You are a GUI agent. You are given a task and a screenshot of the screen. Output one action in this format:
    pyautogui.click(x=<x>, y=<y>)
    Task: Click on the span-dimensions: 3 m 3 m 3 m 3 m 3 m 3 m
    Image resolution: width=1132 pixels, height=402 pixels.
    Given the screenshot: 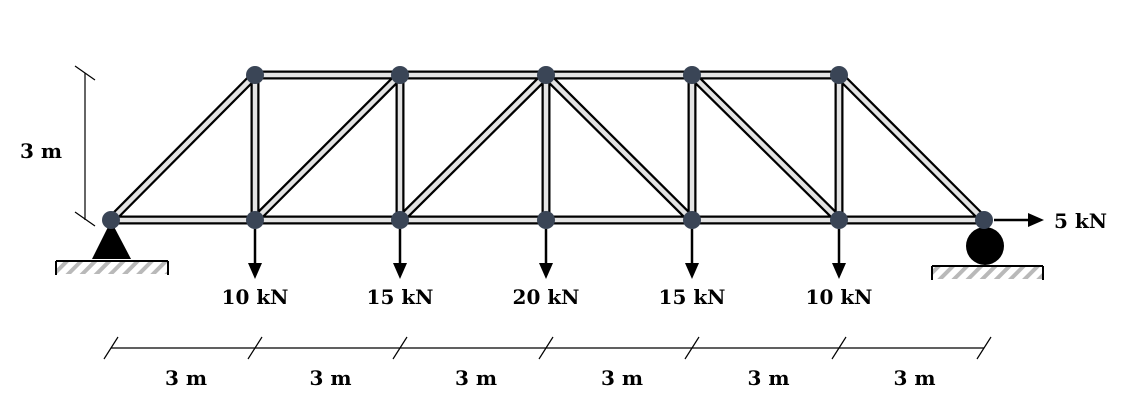 What is the action you would take?
    pyautogui.click(x=547, y=363)
    